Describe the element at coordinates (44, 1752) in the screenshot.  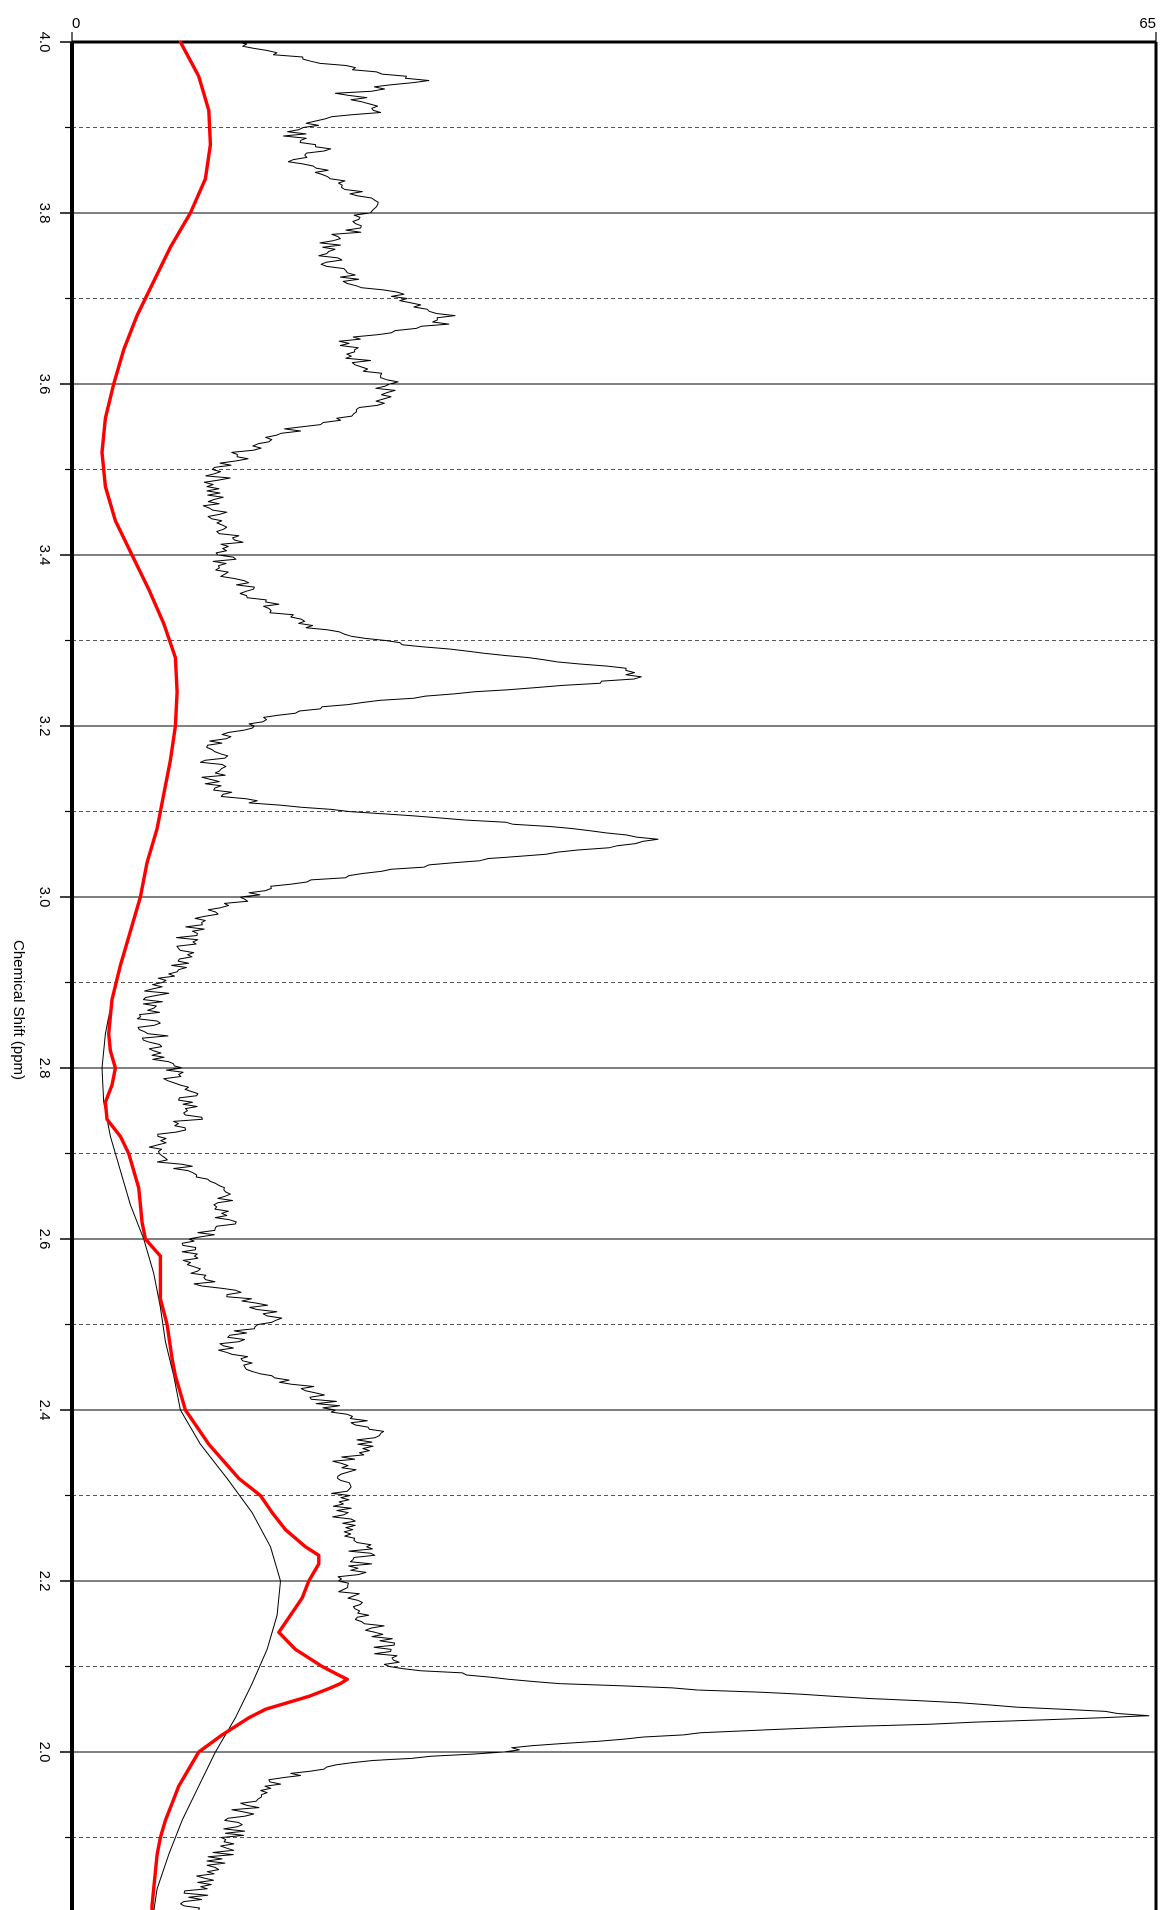
I see `y-tick-label: 2.0` at that location.